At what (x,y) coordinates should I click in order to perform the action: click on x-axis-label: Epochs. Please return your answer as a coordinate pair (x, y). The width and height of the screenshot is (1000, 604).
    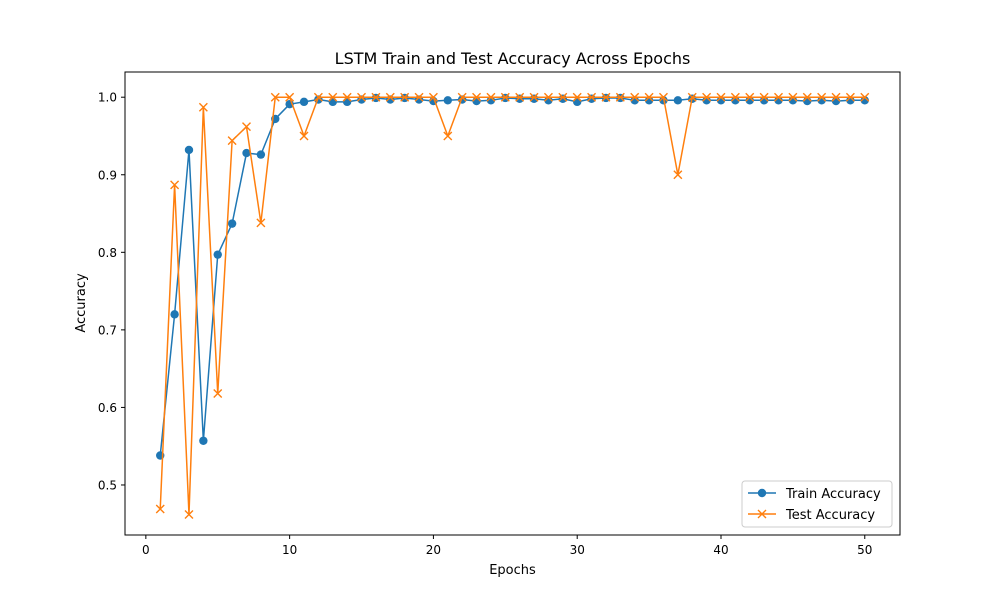
    Looking at the image, I should click on (512, 570).